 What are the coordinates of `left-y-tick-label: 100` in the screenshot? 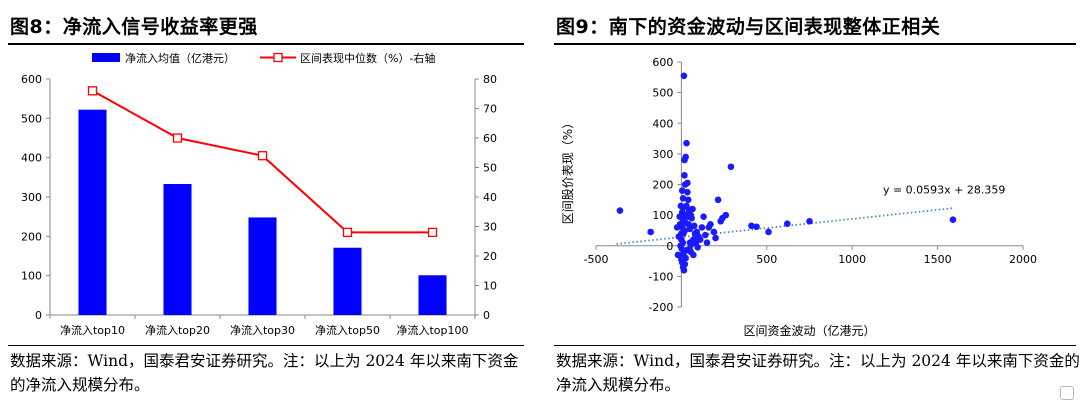 It's located at (31, 276).